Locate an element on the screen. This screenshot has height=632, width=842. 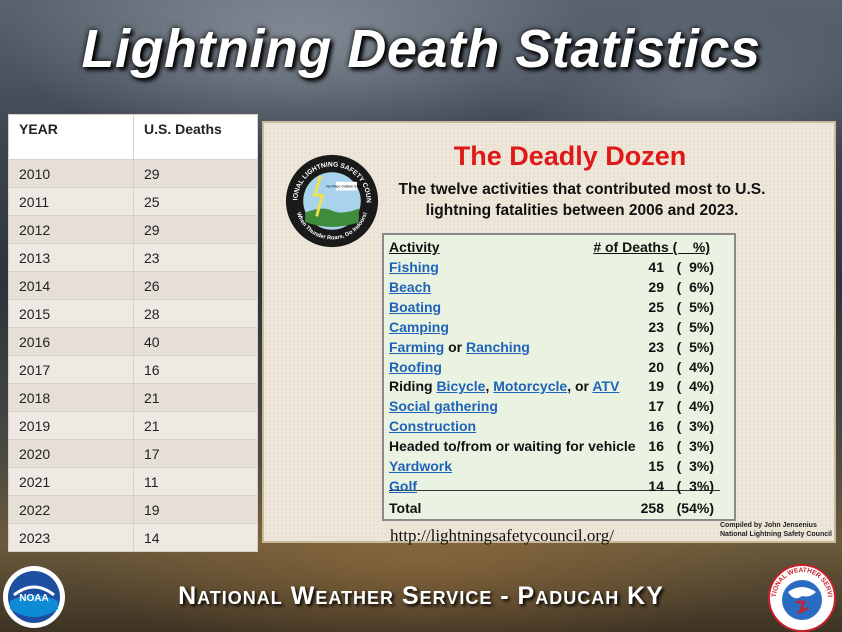
total-deaths: 258 is located at coordinates (652, 507).